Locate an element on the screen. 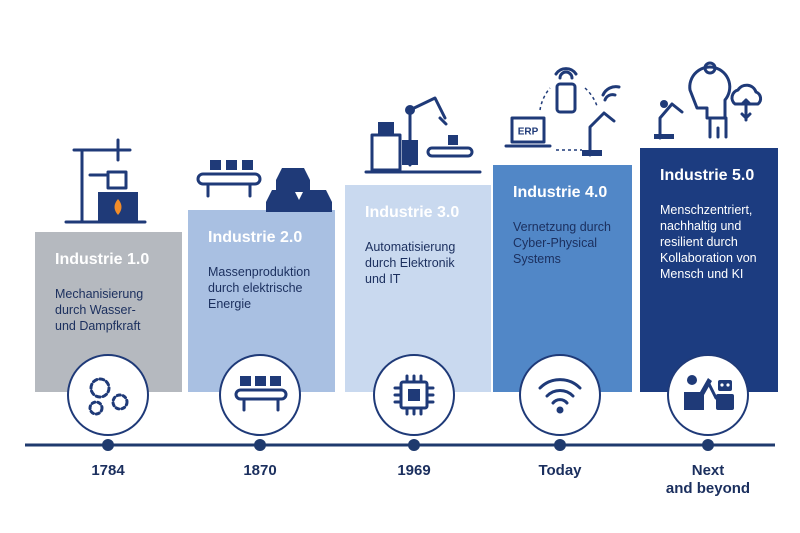 This screenshot has width=800, height=533. human-ai-icon is located at coordinates (708, 100).